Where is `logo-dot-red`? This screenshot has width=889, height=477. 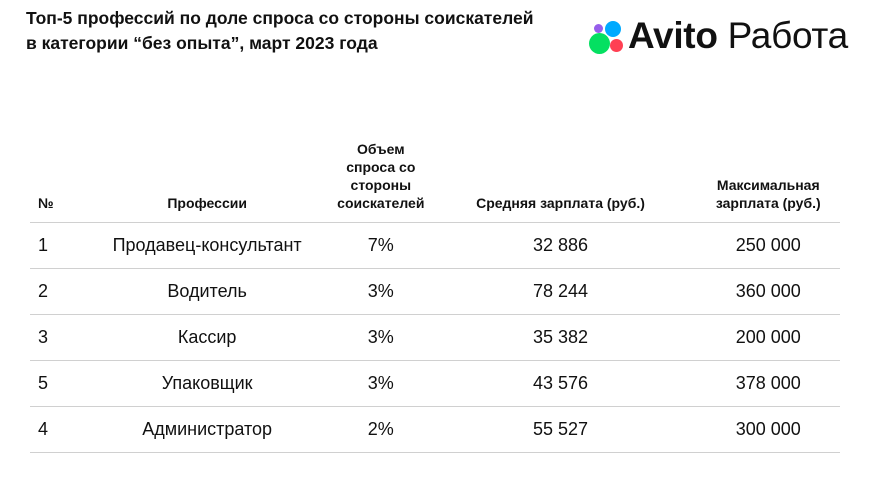 logo-dot-red is located at coordinates (616, 45).